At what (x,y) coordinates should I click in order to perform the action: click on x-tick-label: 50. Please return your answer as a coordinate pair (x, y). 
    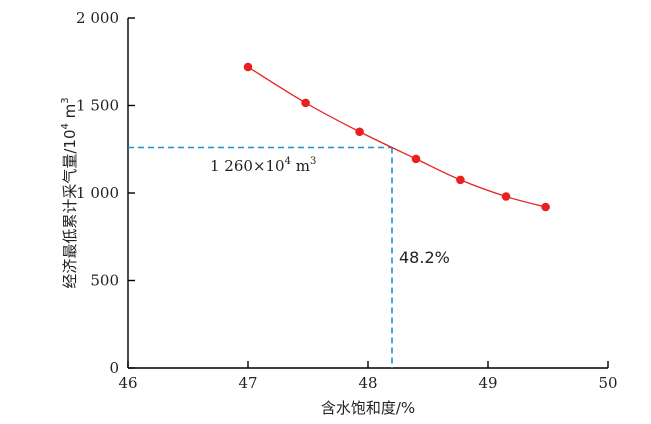
    Looking at the image, I should click on (607, 383).